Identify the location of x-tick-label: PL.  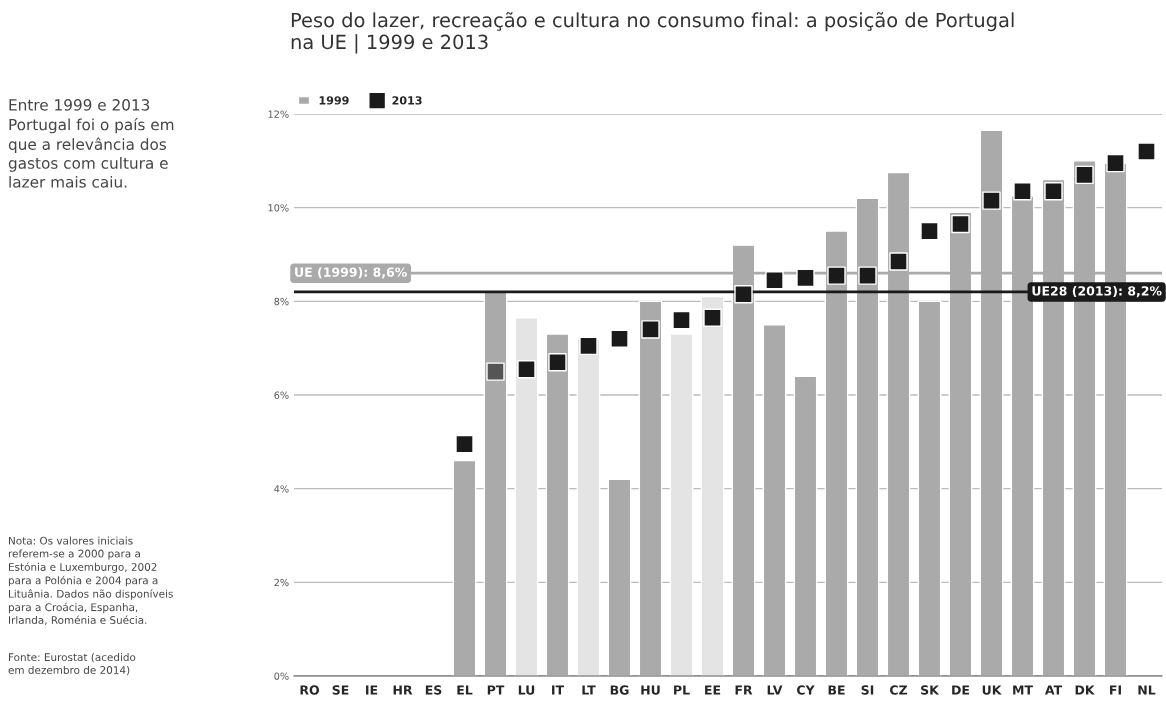
(682, 690).